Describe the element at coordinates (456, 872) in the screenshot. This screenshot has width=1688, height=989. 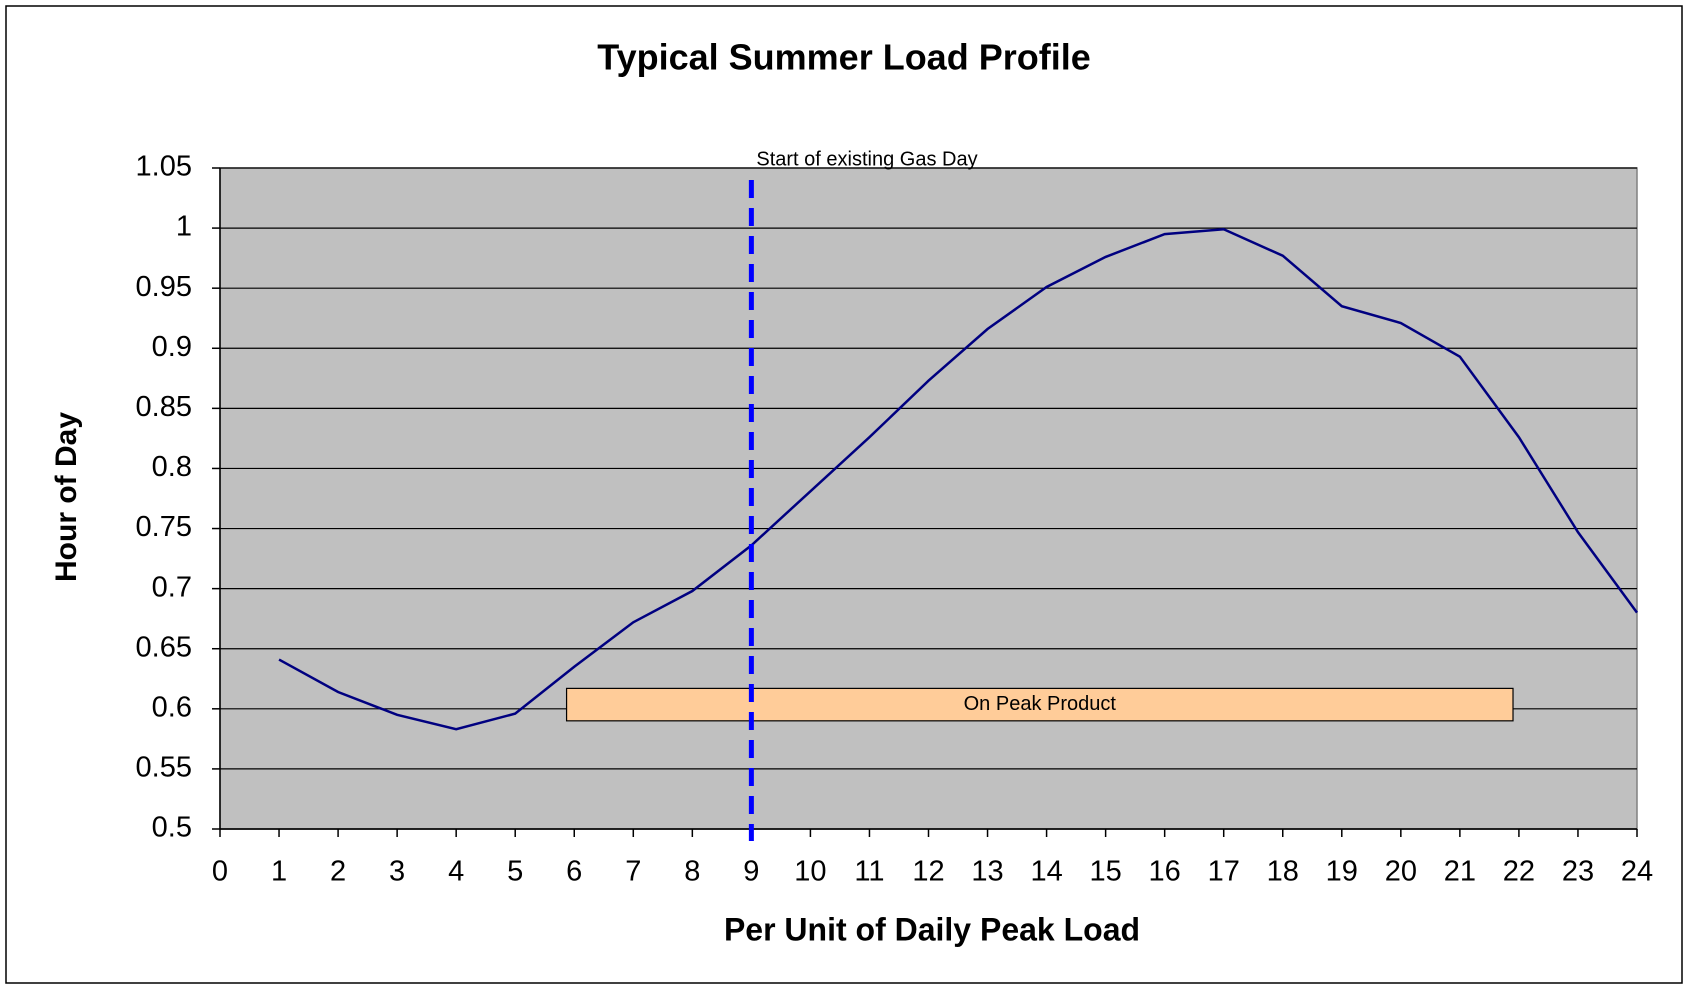
I see `x-tick-label: 4` at that location.